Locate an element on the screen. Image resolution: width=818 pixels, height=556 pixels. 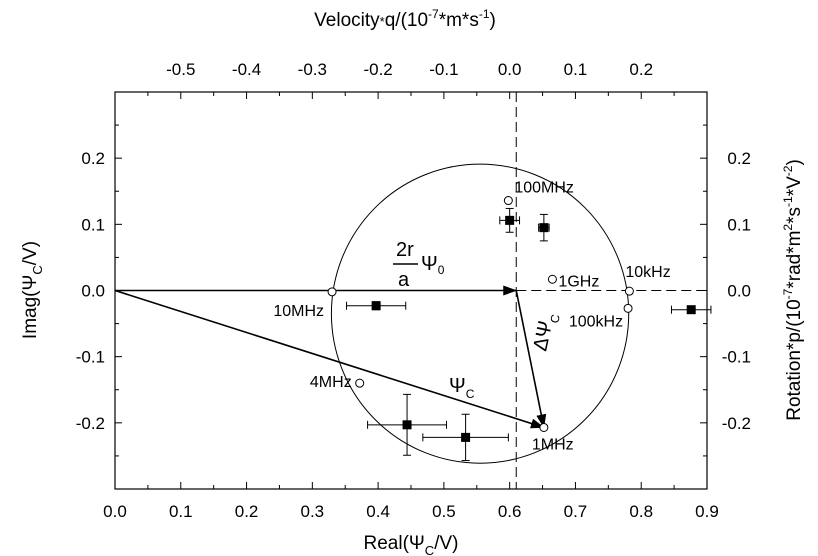
x-tick-label: 0.9 is located at coordinates (707, 511).